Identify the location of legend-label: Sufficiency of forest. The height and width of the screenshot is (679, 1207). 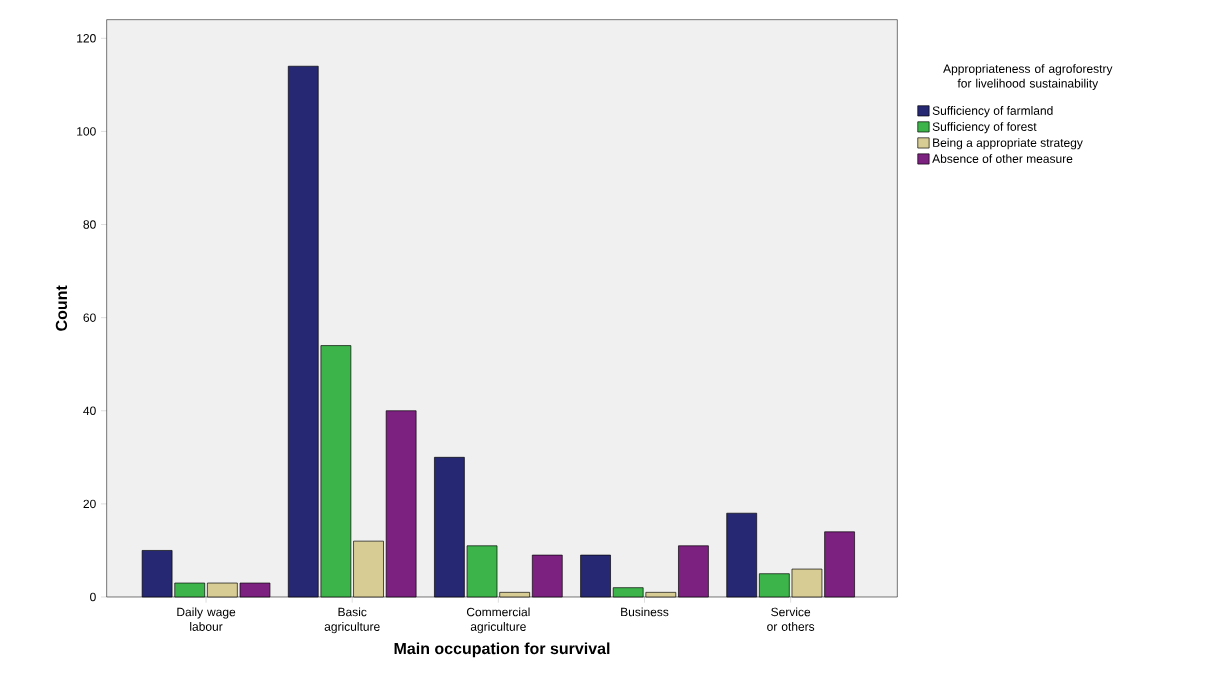
(984, 128).